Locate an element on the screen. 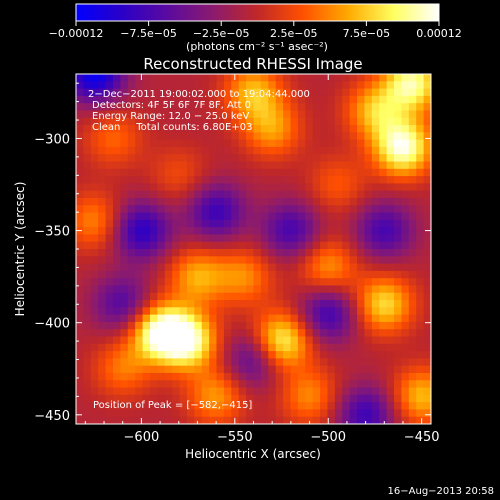 This screenshot has width=500, height=500. x-axis-label: Heliocentric X (arcsec) is located at coordinates (253, 454).